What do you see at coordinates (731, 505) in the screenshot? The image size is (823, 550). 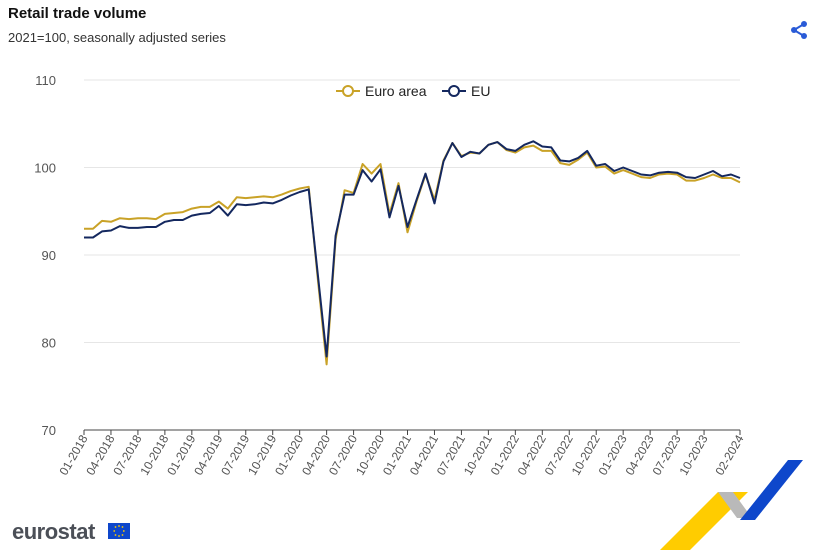 I see `eurostat-ribbon` at bounding box center [731, 505].